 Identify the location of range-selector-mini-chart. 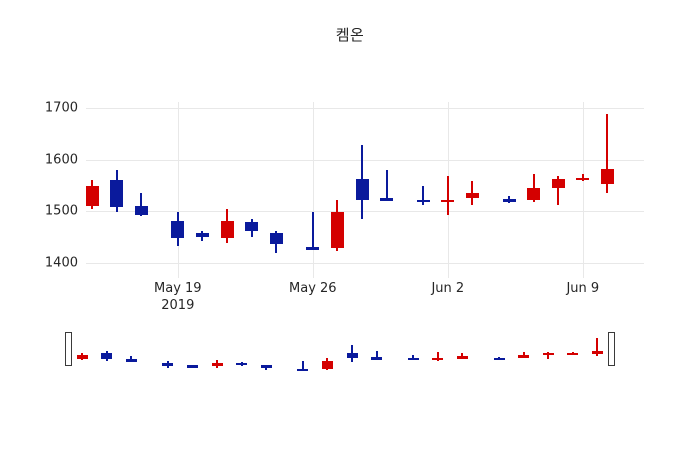
(347, 356).